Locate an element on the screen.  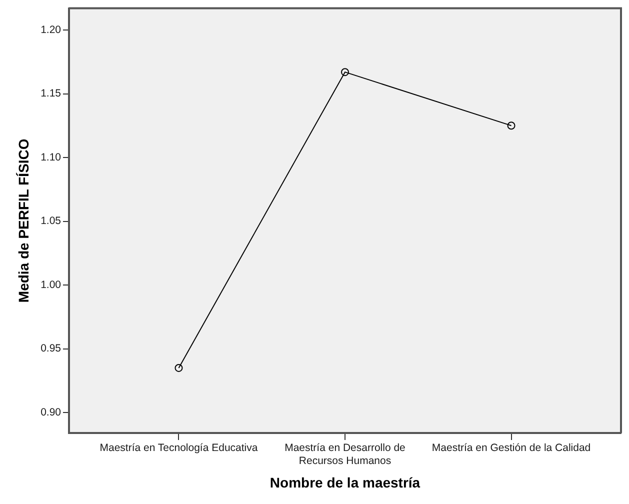
y-tick-label: 1.15 is located at coordinates (51, 94).